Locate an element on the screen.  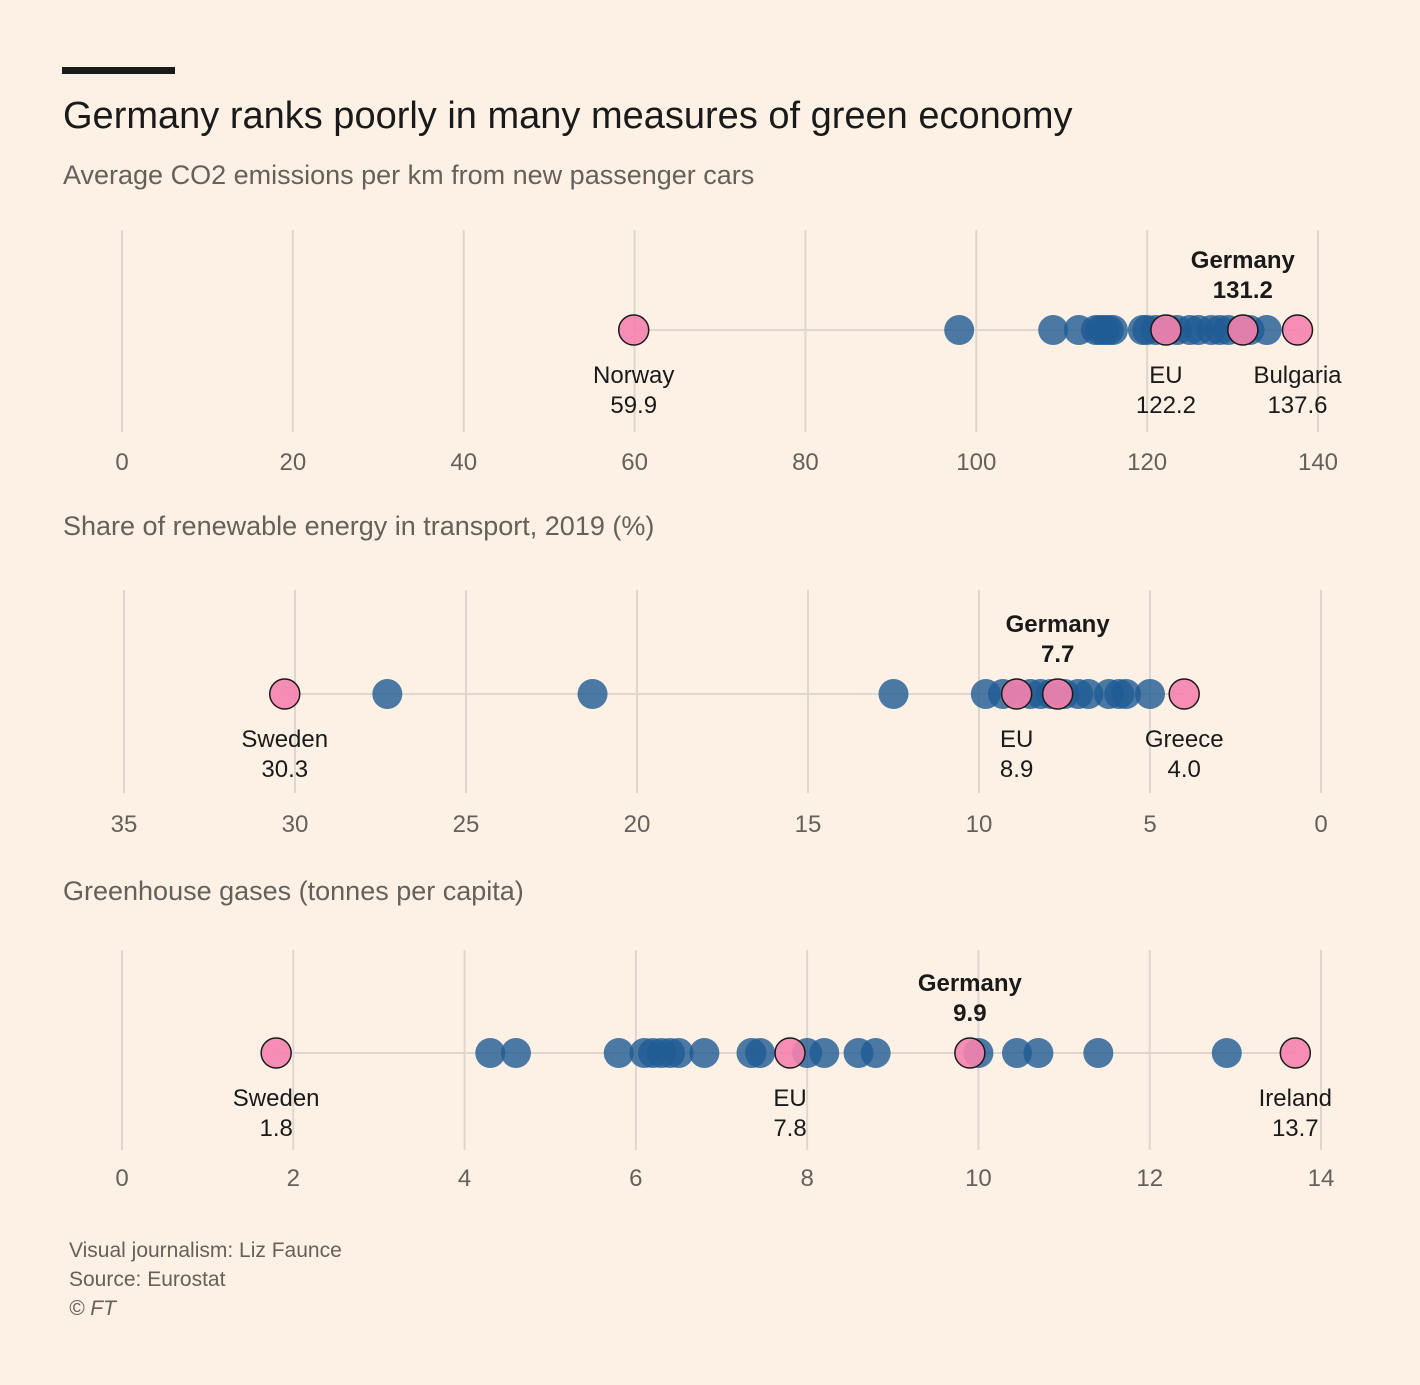
highlight-dot-norway is located at coordinates (633, 330).